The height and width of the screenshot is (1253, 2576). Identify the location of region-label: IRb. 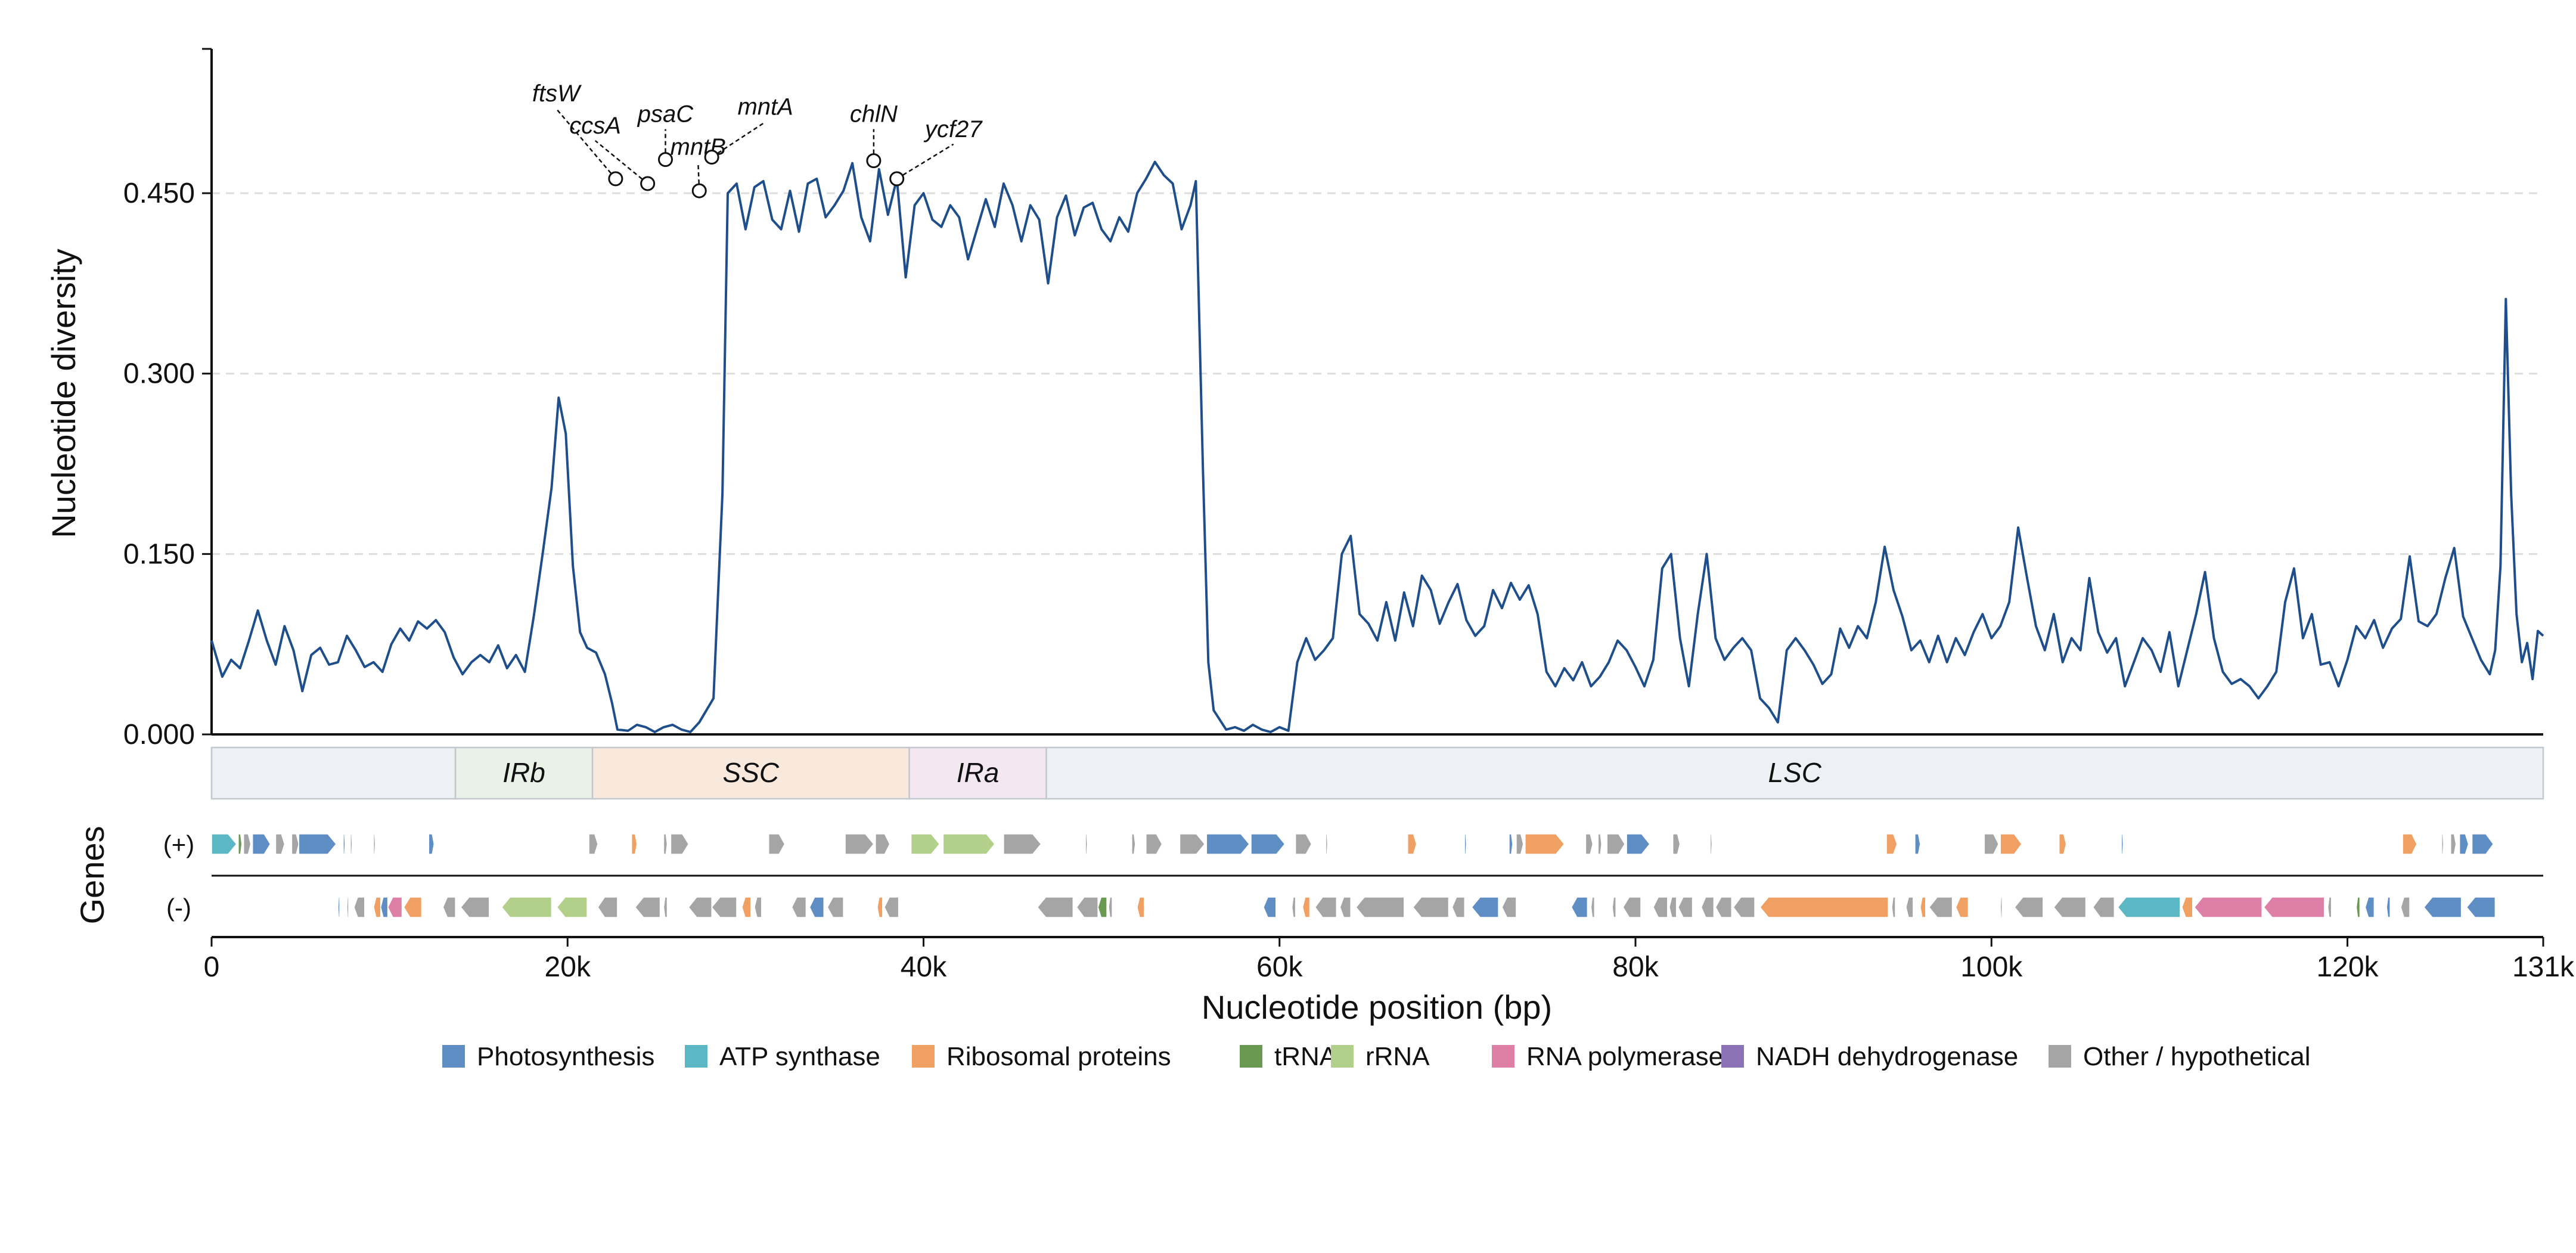
(524, 772).